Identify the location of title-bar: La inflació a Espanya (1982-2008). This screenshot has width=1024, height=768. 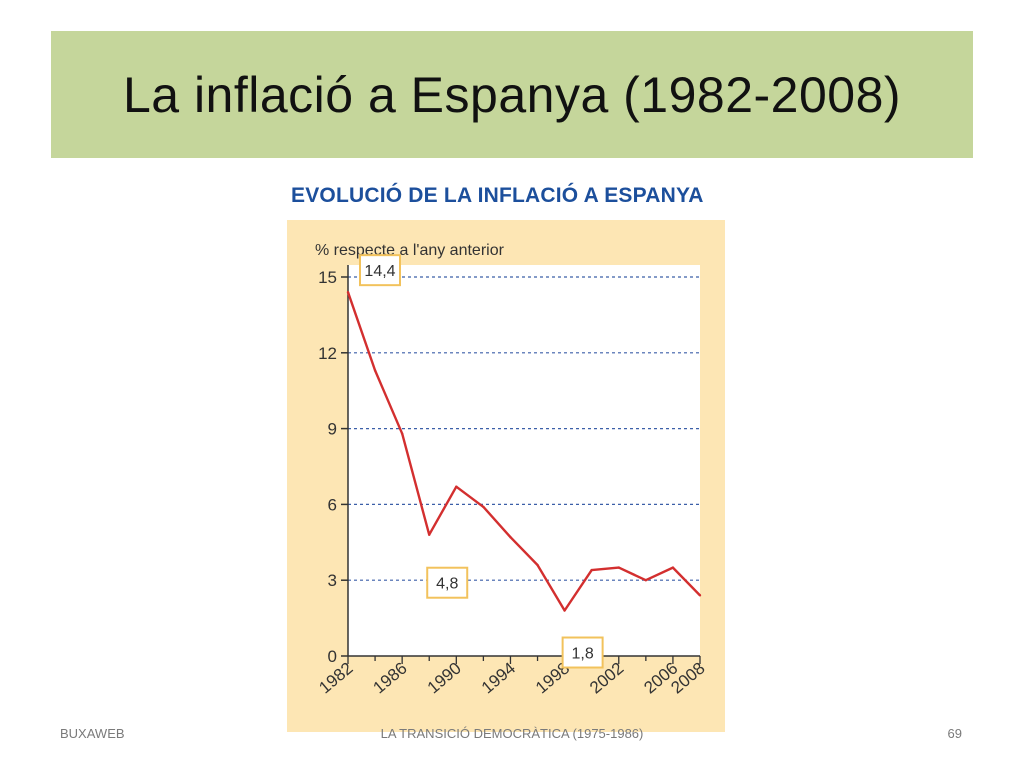
(512, 94).